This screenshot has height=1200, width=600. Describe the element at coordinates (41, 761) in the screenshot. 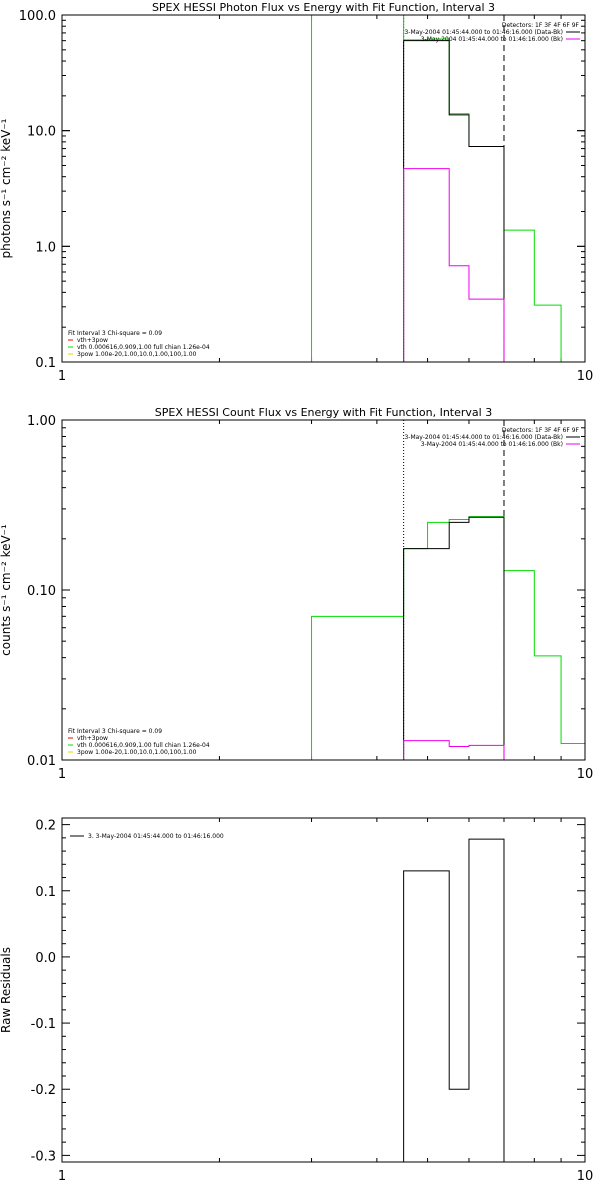

I see `y-tick-label: 0.01` at that location.